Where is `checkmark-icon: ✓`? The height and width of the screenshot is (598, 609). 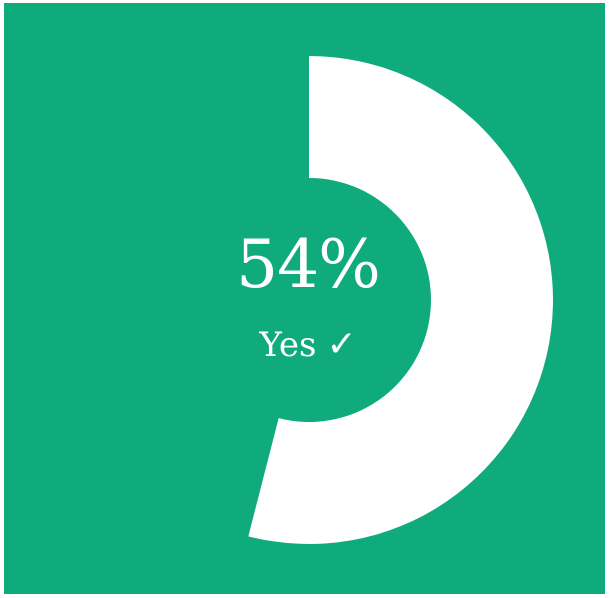
checkmark-icon: ✓ is located at coordinates (341, 345).